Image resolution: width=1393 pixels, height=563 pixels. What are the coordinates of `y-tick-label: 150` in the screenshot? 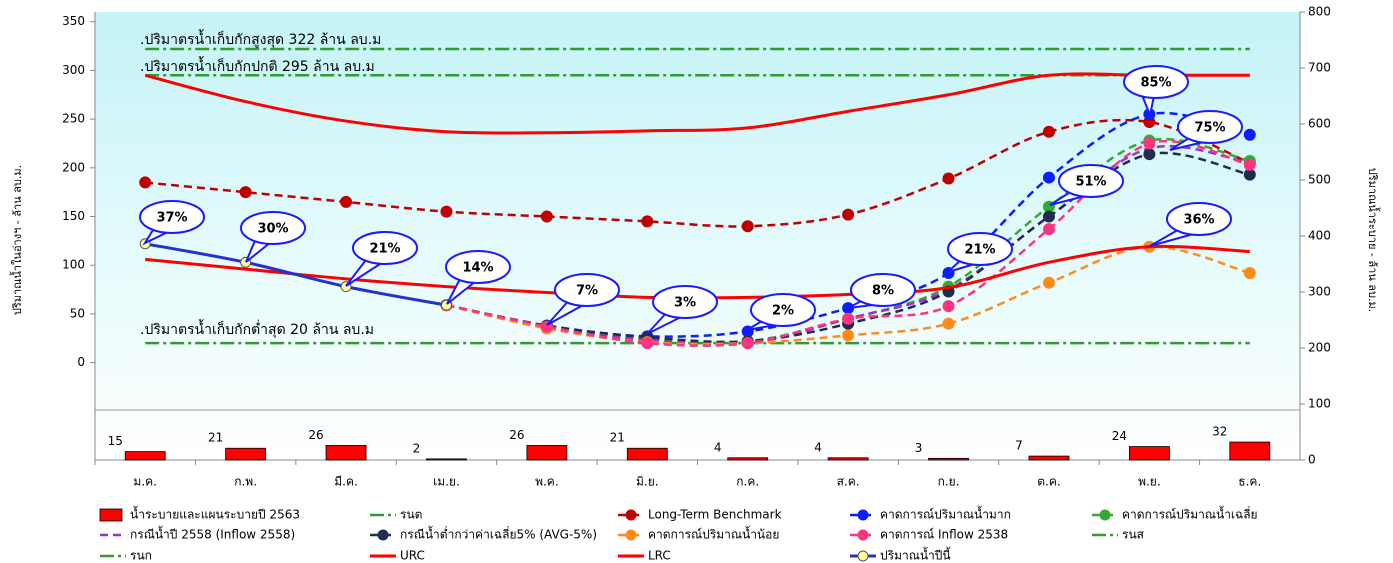 It's located at (73, 216).